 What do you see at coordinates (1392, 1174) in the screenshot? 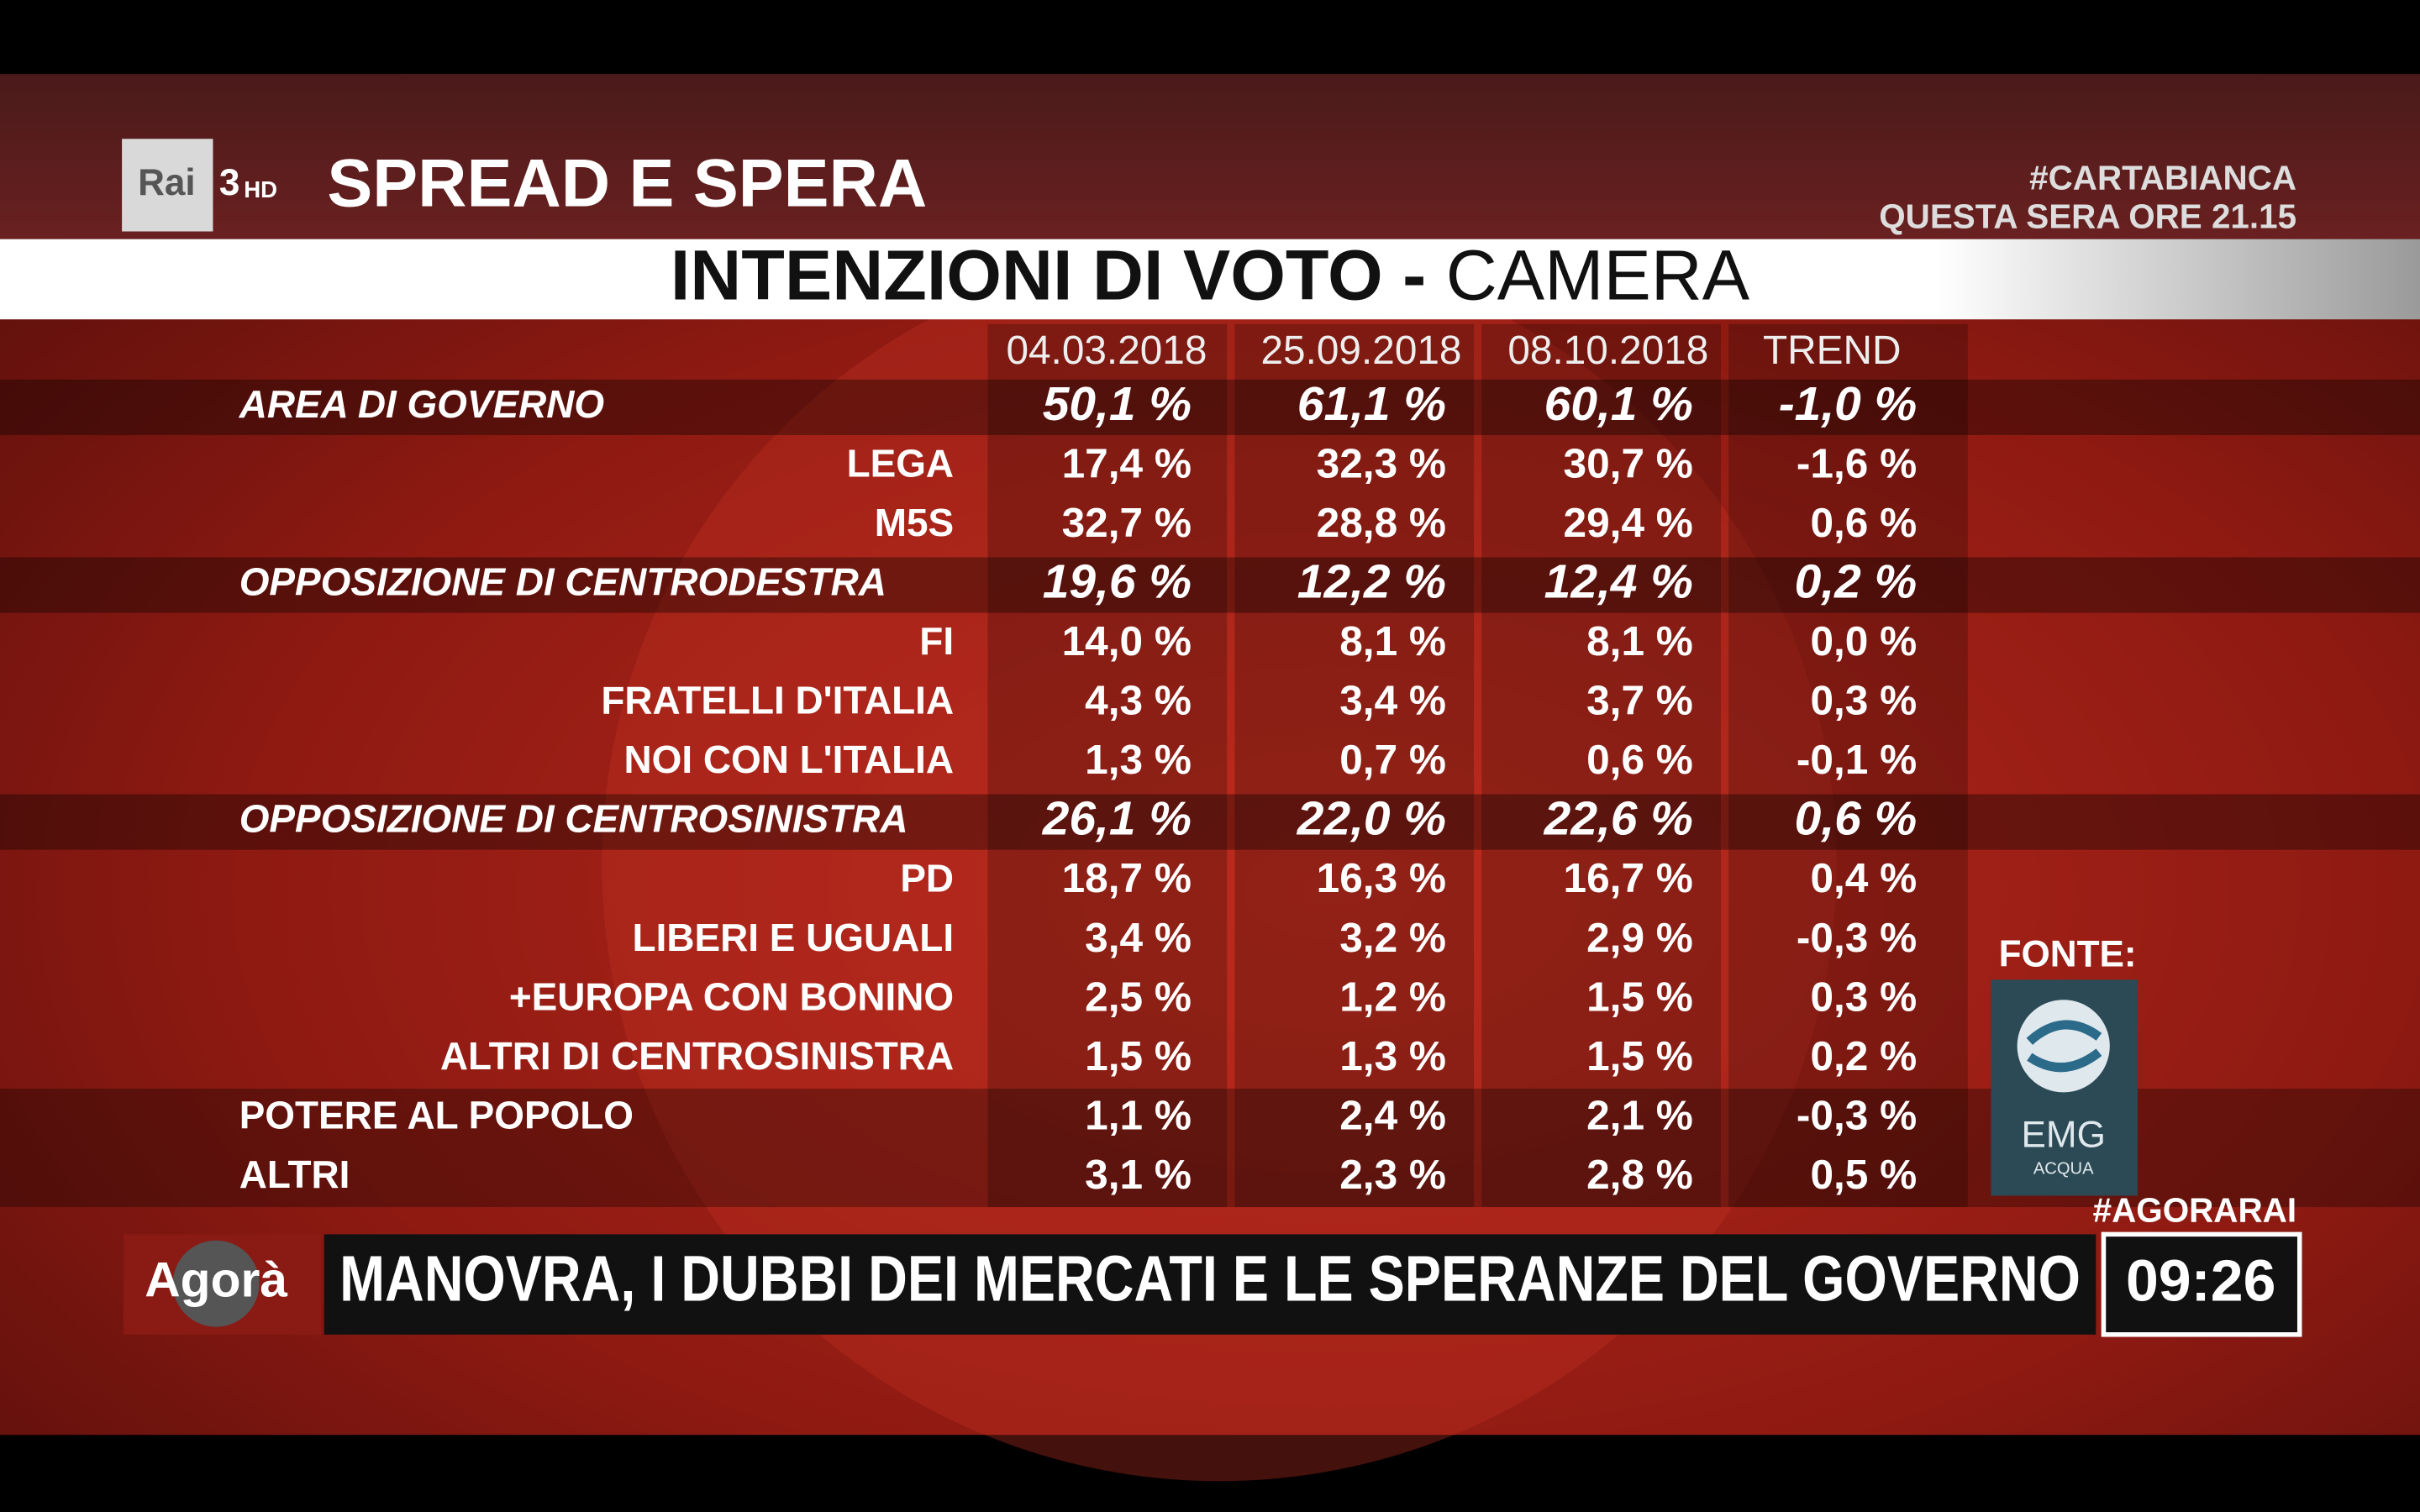
I see `cell-value: 2,3 %` at bounding box center [1392, 1174].